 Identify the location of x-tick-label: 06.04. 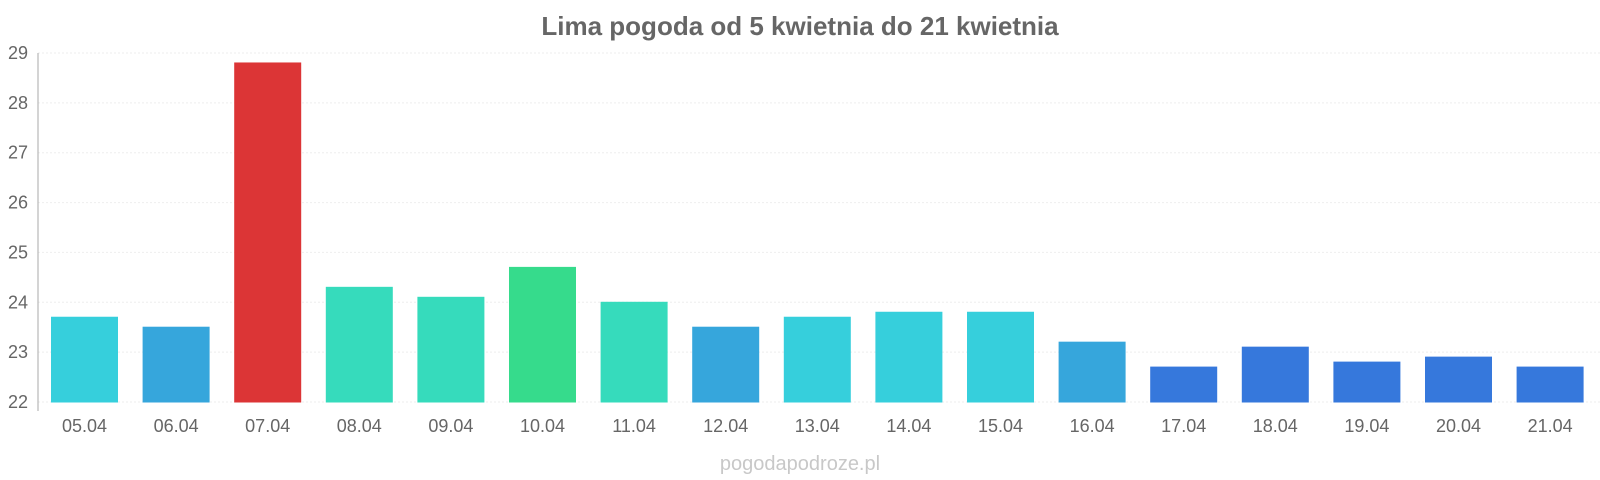
(176, 426).